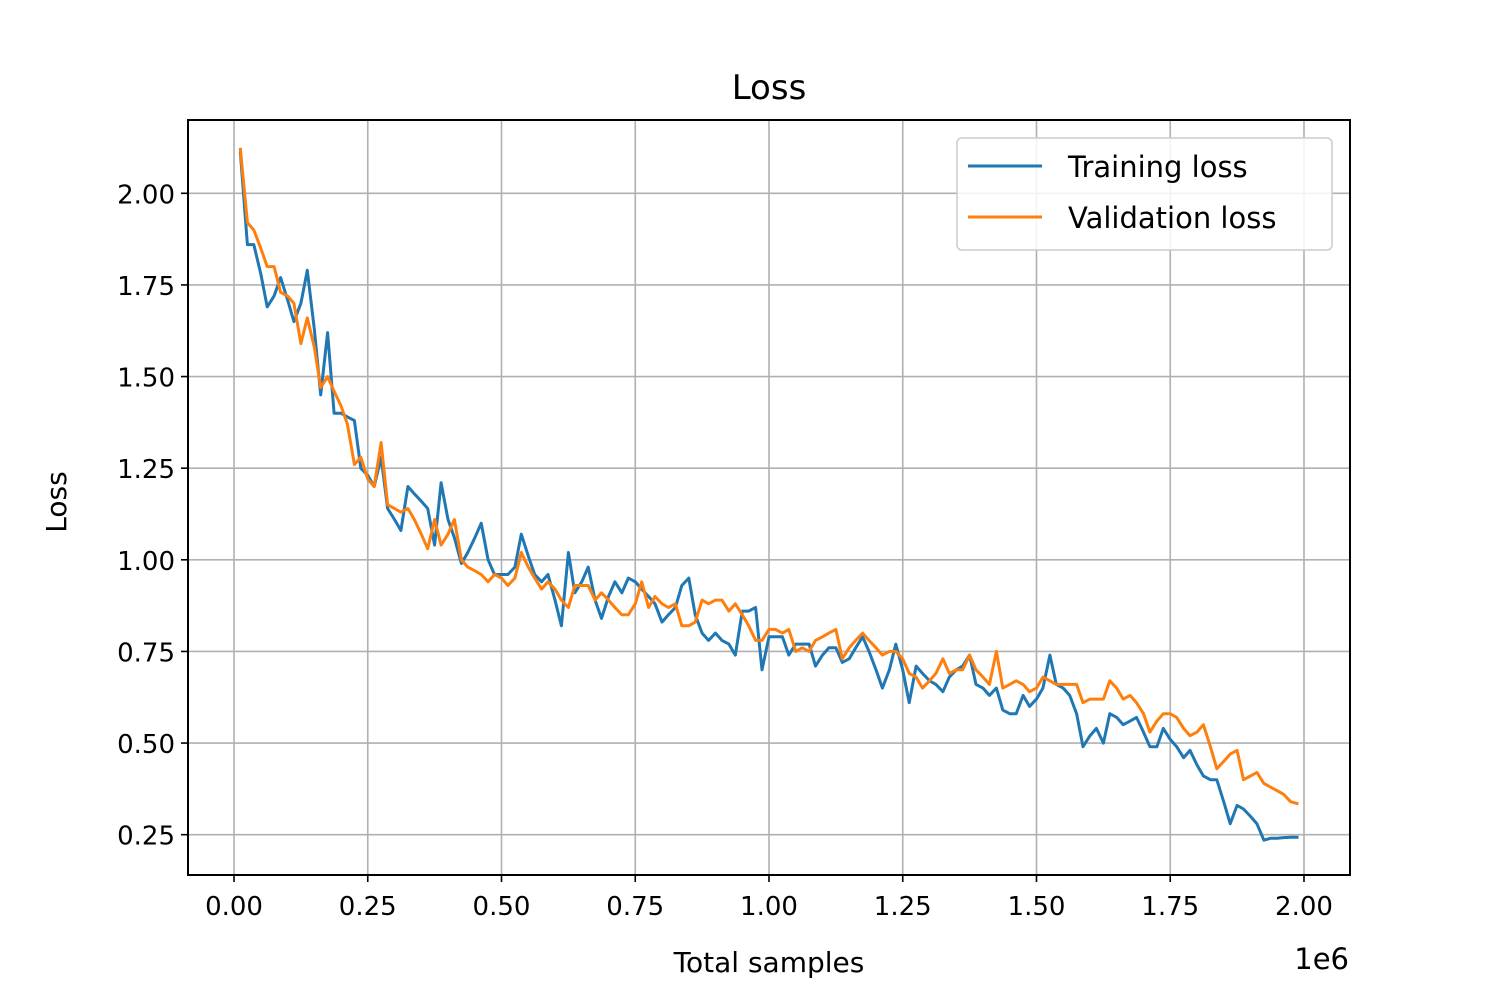 This screenshot has height=1000, width=1500. I want to click on x-tick-label: 1.50, so click(1037, 907).